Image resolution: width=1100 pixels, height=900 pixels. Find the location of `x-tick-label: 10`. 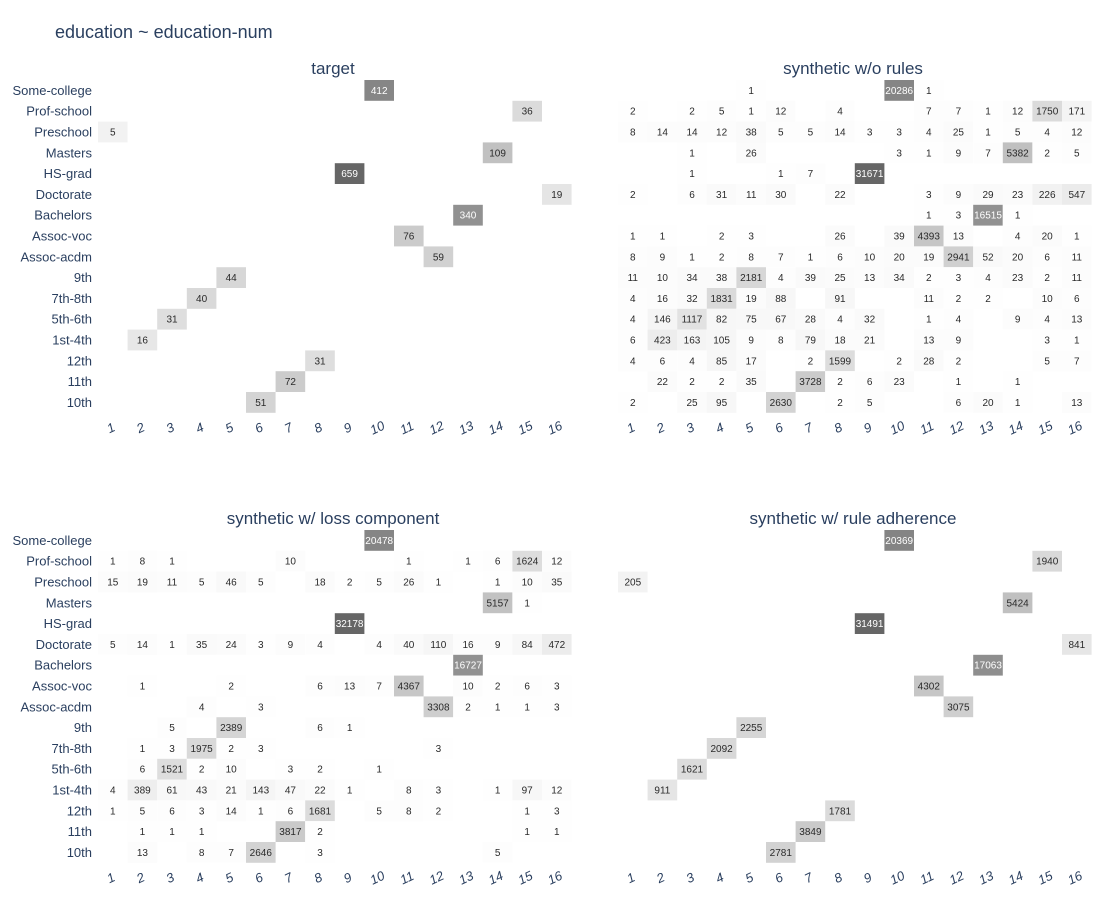

x-tick-label: 10 is located at coordinates (378, 428).